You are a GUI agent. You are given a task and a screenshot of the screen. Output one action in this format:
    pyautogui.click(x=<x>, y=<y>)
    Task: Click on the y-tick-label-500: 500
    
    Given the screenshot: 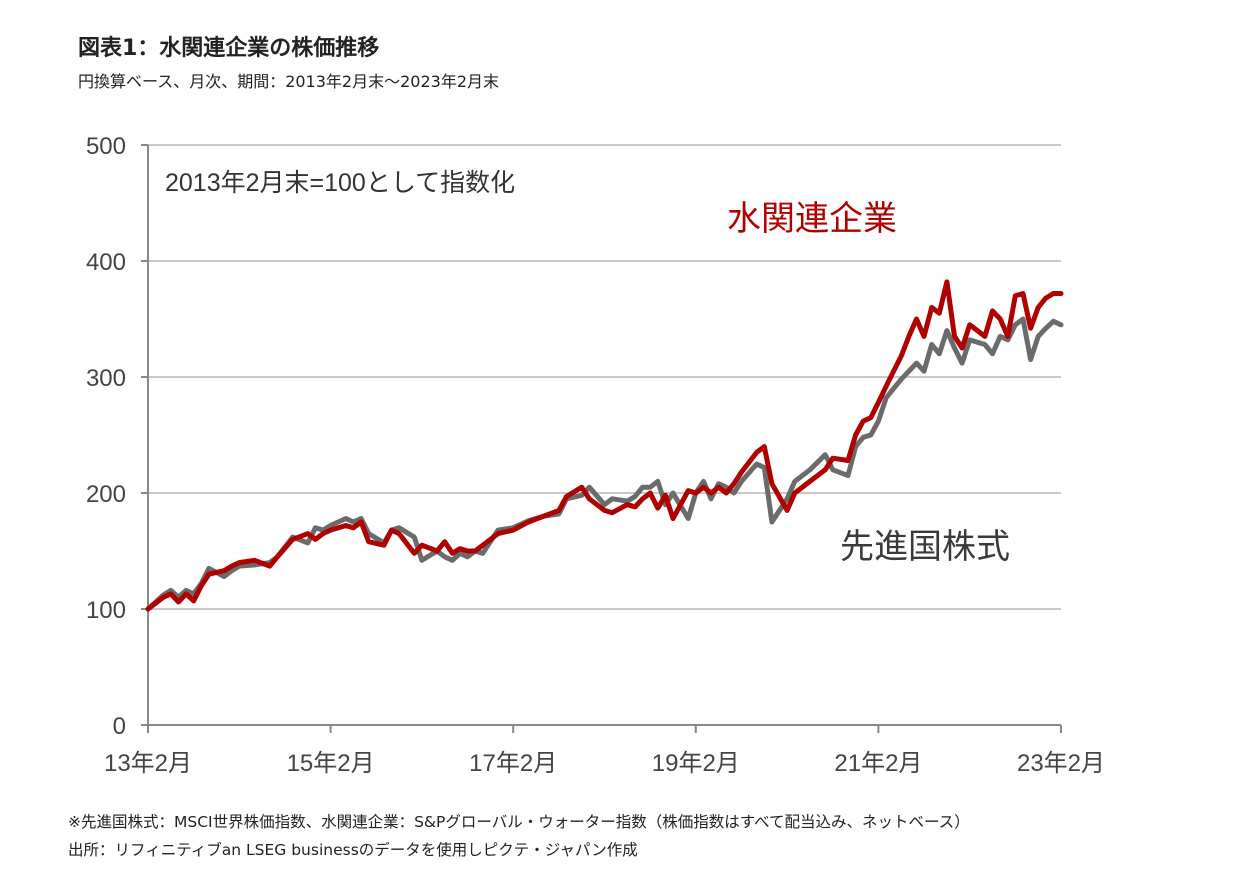 What is the action you would take?
    pyautogui.click(x=106, y=146)
    